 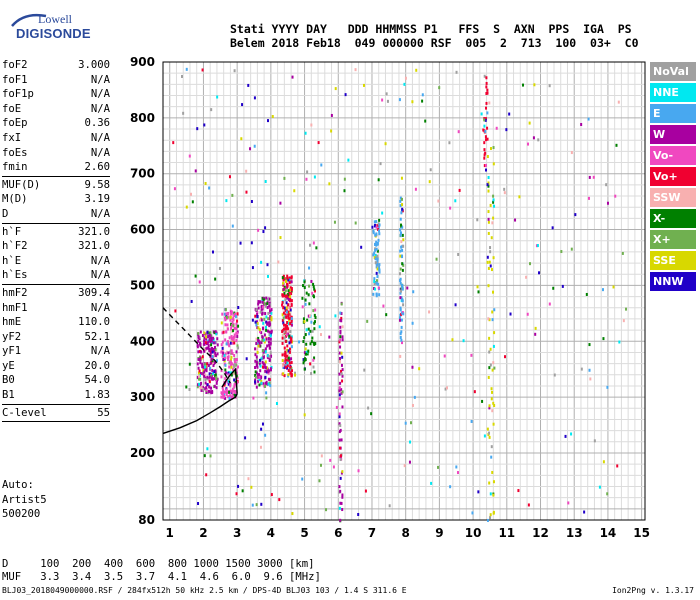 I want to click on param-value: N/A, so click(x=100, y=307).